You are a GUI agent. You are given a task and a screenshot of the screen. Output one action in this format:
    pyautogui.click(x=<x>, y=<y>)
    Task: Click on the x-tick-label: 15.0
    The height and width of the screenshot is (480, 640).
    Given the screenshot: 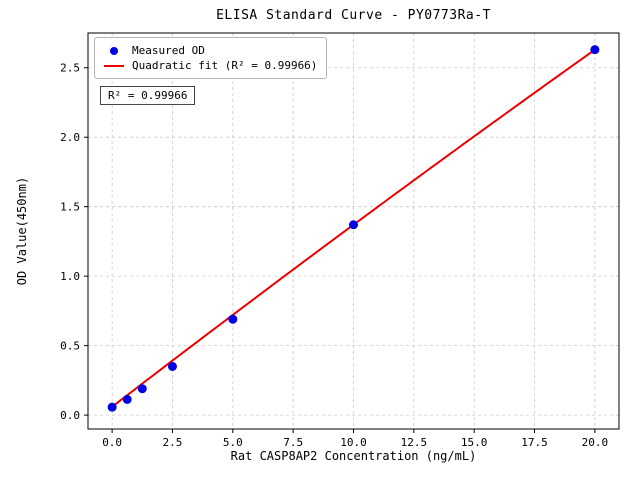 What is the action you would take?
    pyautogui.click(x=474, y=442)
    